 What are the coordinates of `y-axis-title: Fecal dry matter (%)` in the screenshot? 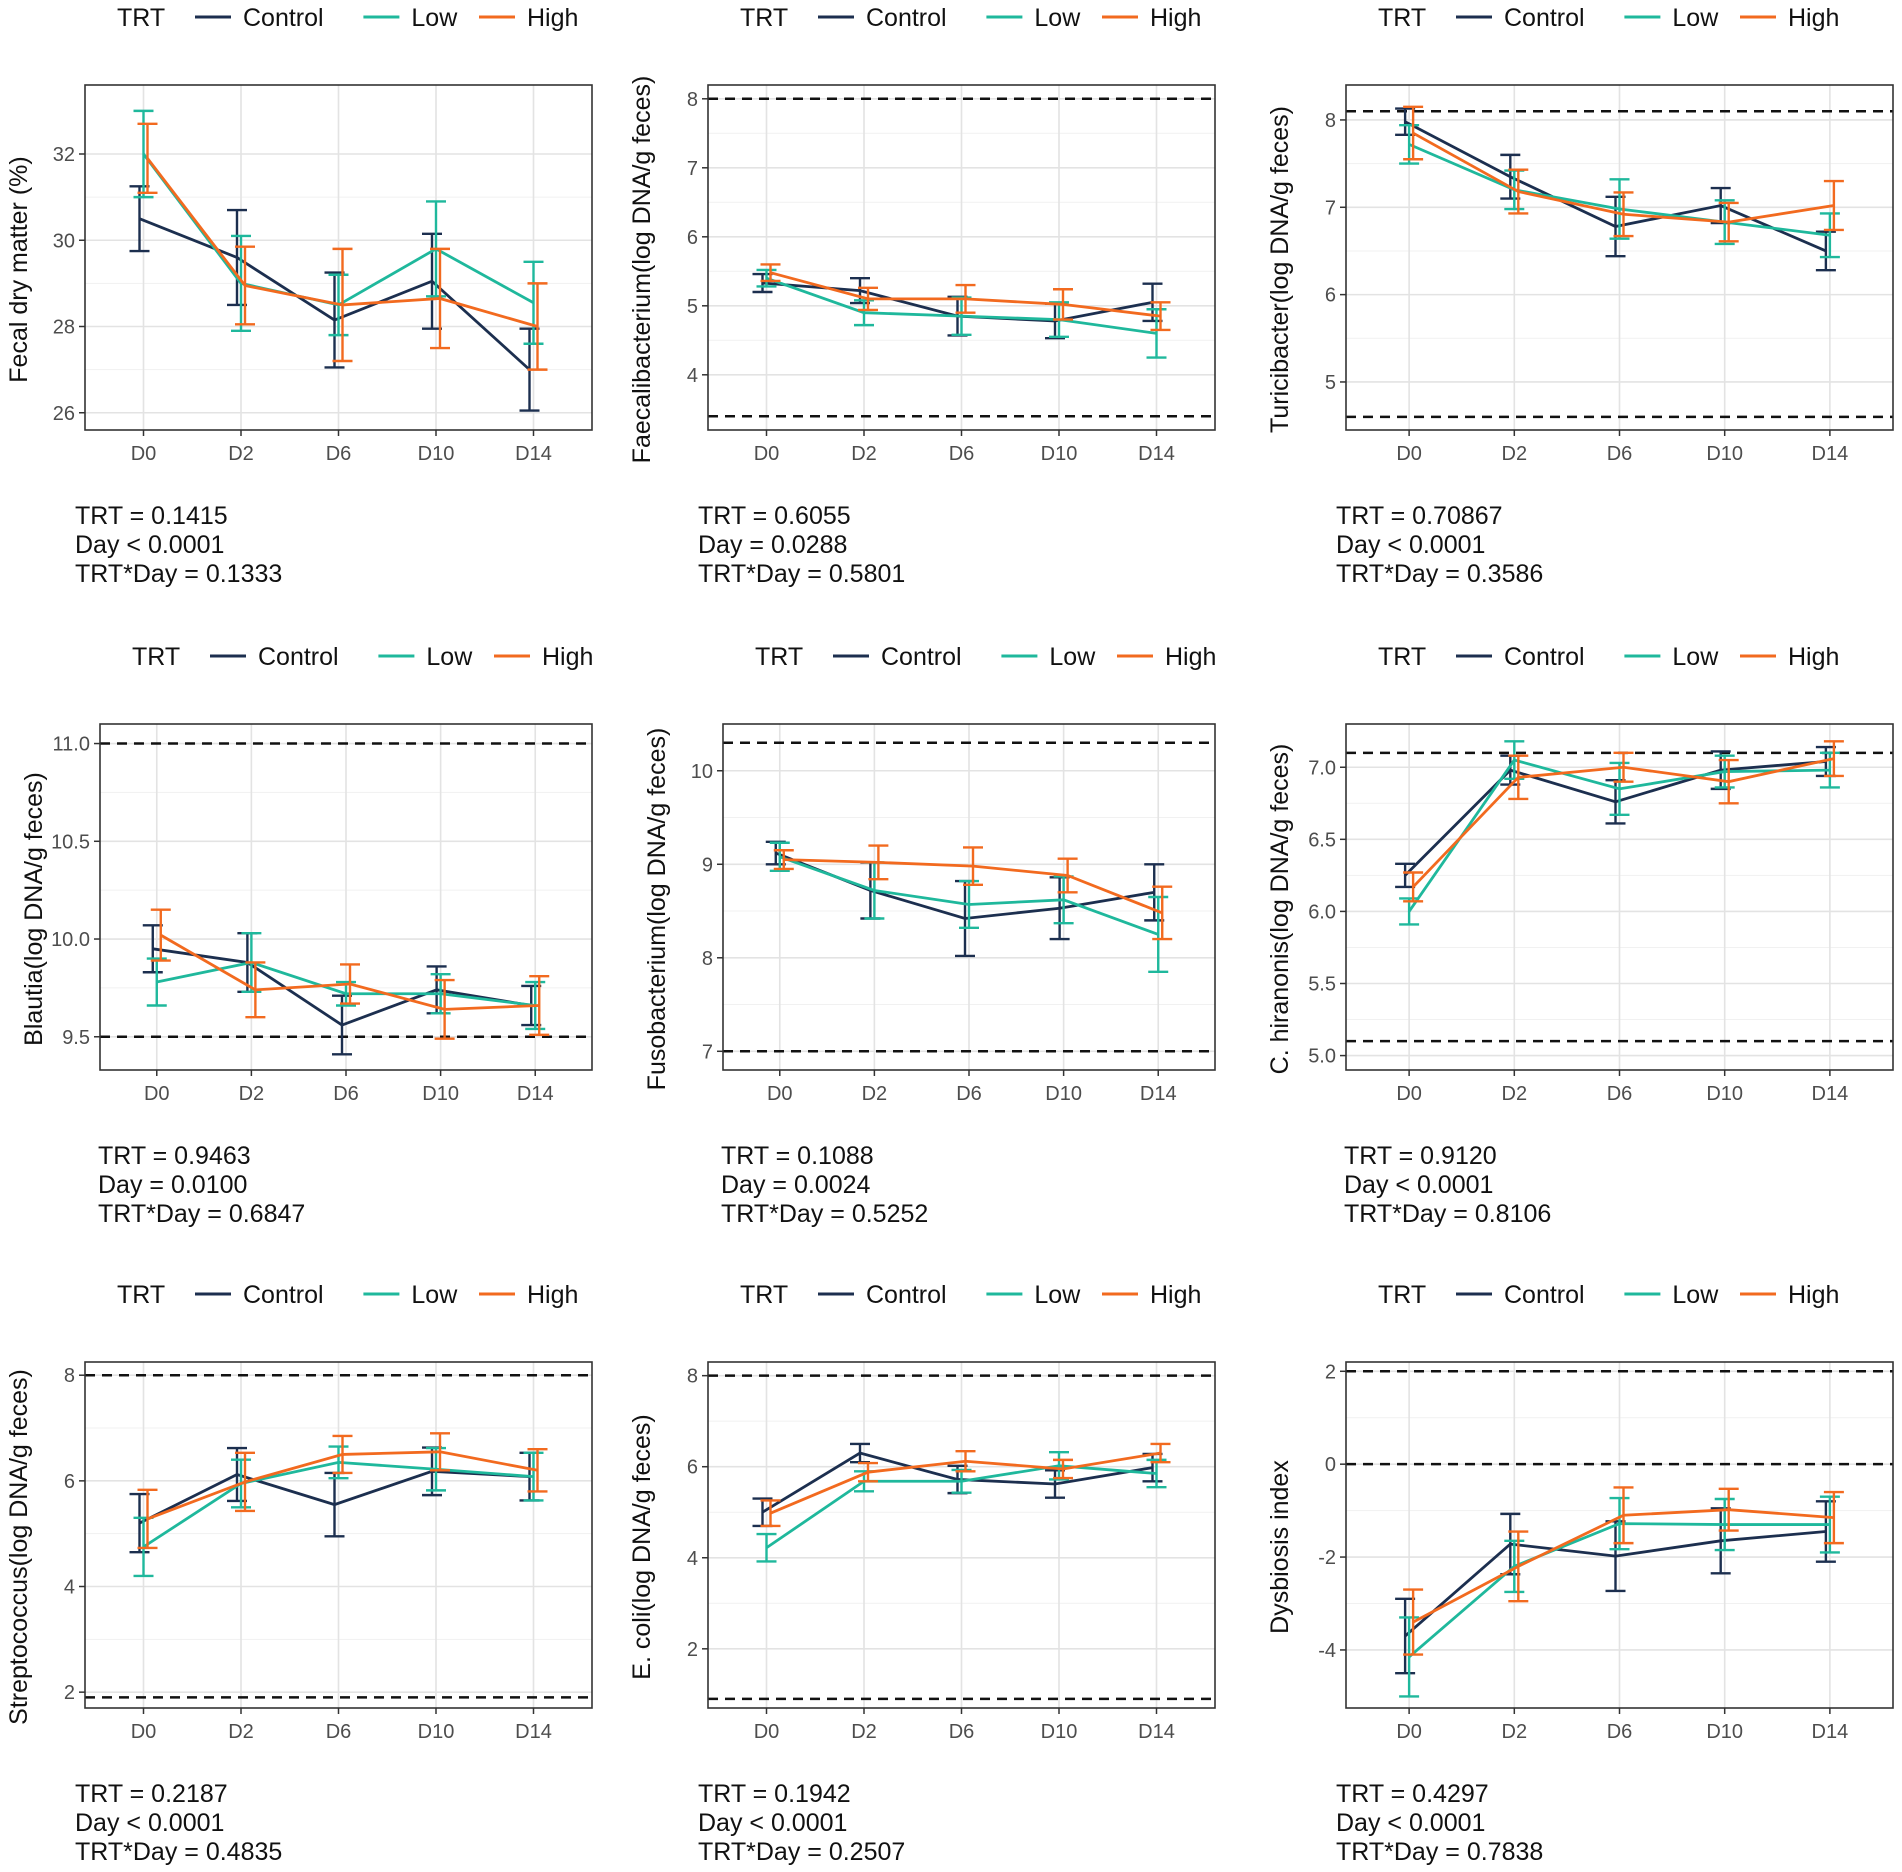 It's located at (19, 269).